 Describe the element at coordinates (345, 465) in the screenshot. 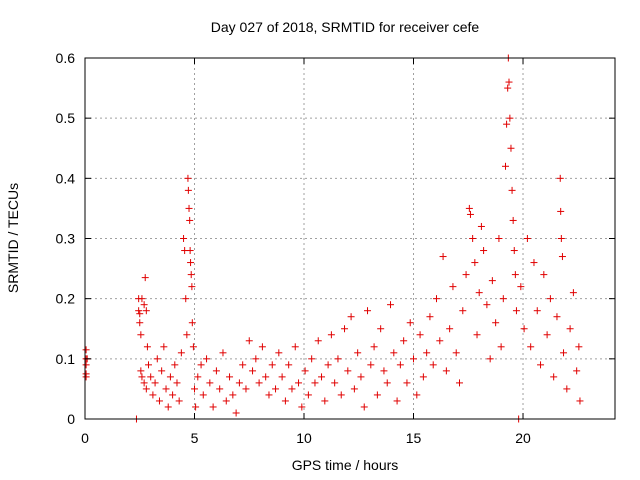

I see `x-axis-title: GPS time / hours` at that location.